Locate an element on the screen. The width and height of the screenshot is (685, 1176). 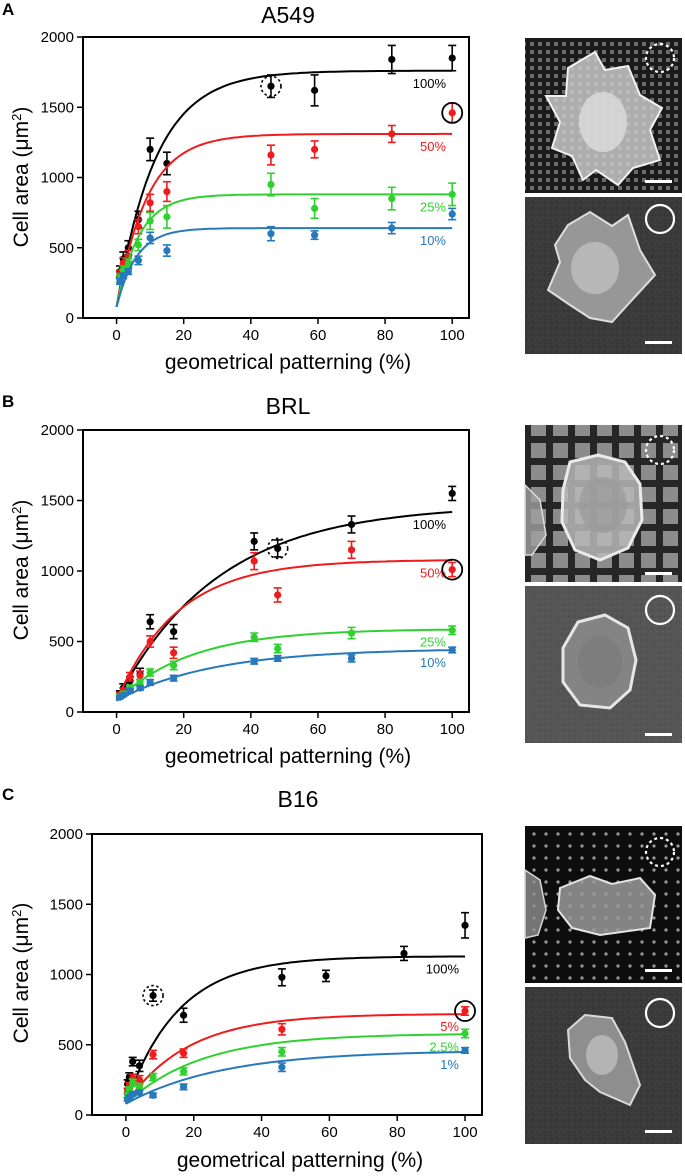
micrograph-c-flat is located at coordinates (603, 1065).